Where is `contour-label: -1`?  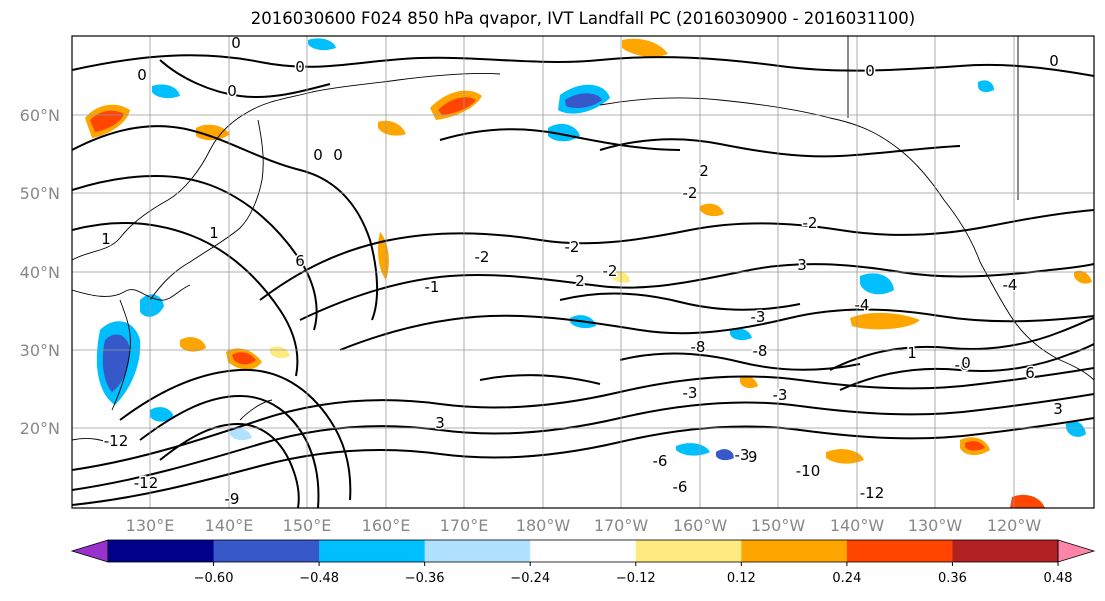
contour-label: -1 is located at coordinates (432, 287).